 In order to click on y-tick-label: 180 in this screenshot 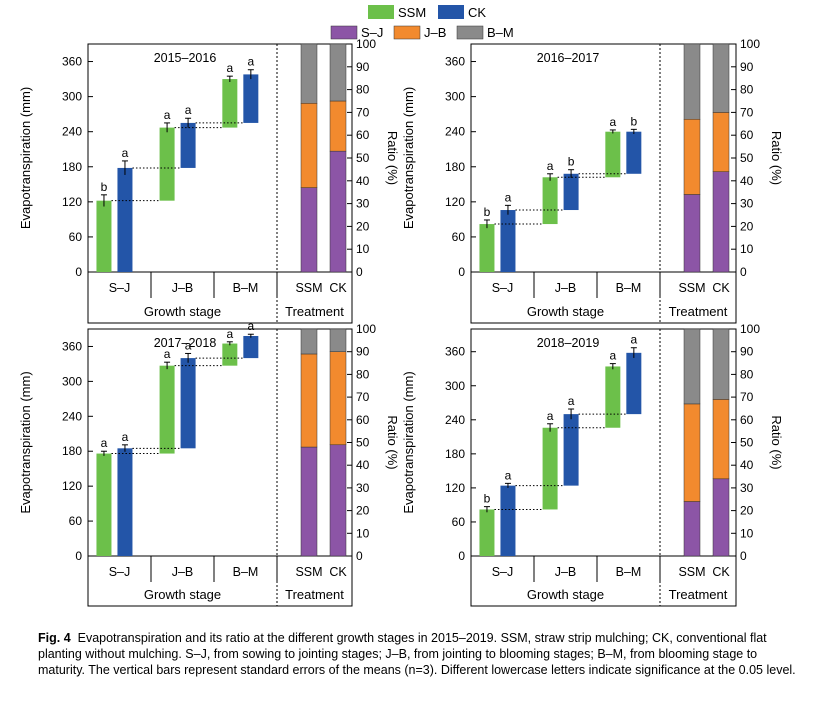, I will do `click(72, 167)`.